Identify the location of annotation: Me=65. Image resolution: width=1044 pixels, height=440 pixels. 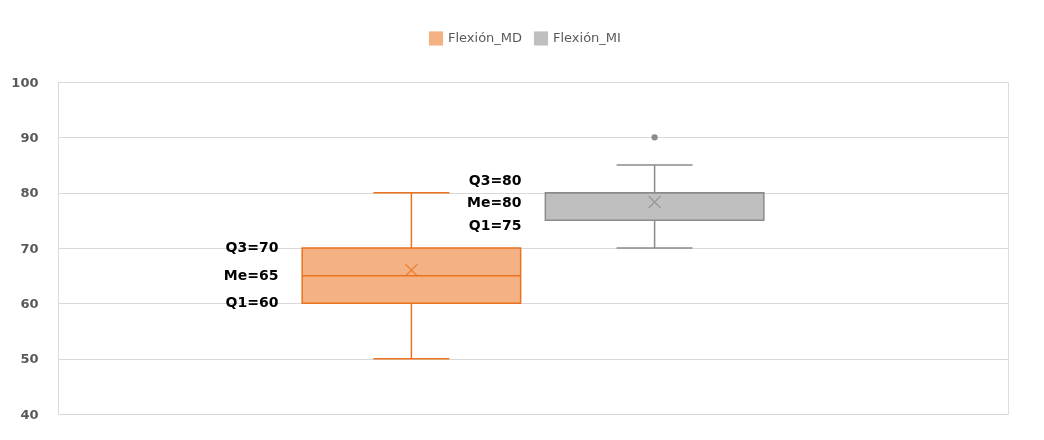
(251, 274).